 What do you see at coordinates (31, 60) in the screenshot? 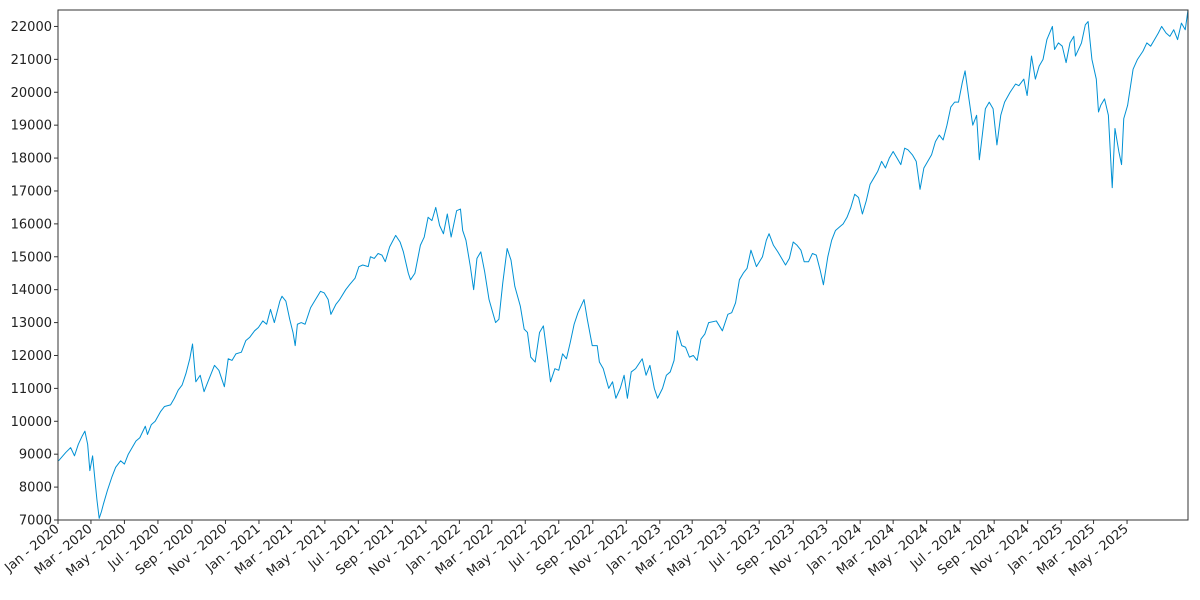
I see `y-tick-label: 21000` at bounding box center [31, 60].